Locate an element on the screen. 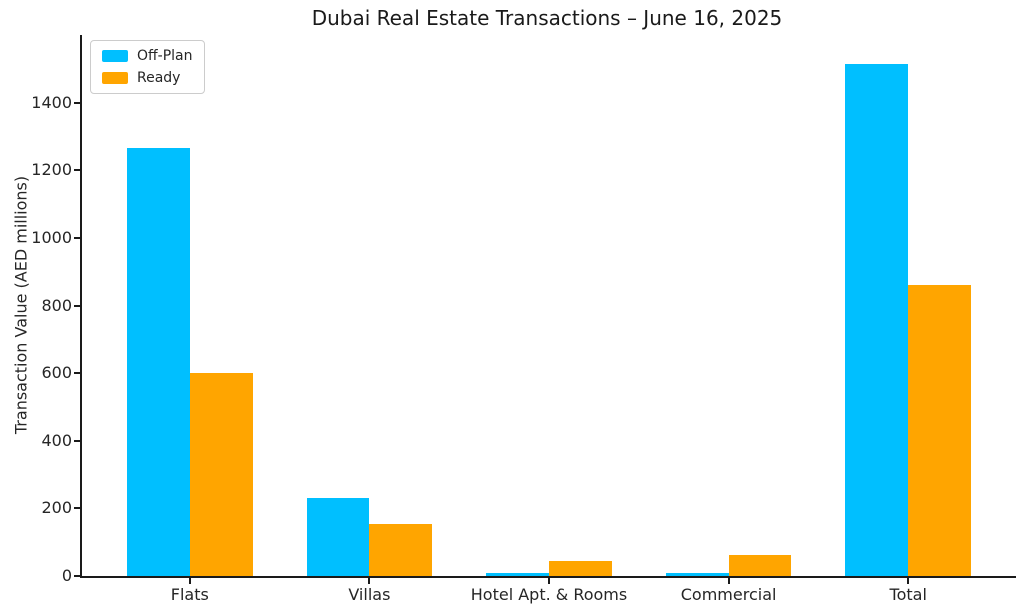  legend-label-offplan: Off-Plan is located at coordinates (165, 56).